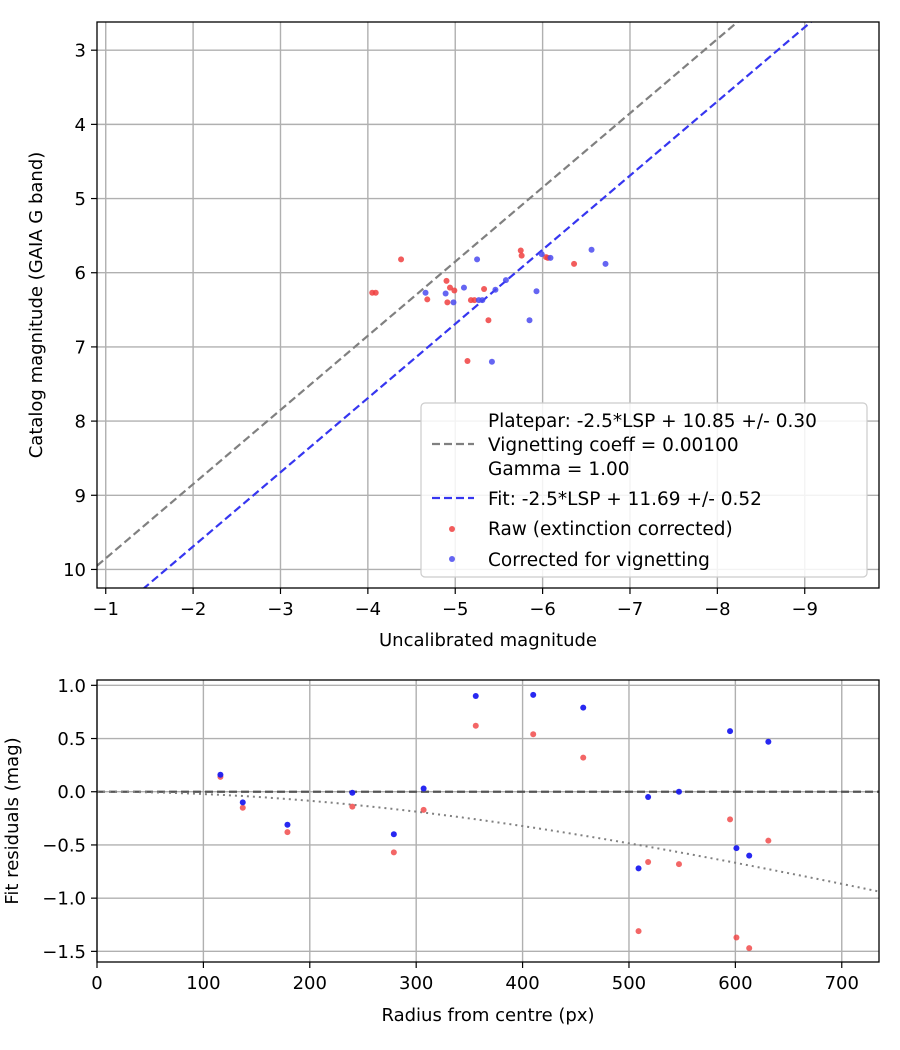  What do you see at coordinates (559, 469) in the screenshot?
I see `legend-platepar-text: Gamma = 1.00` at bounding box center [559, 469].